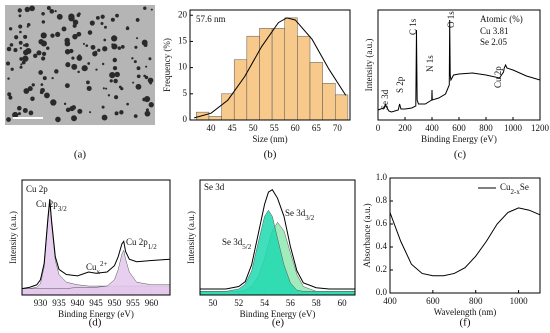 The image size is (550, 333). I want to click on plot-frame, so click(465, 235).